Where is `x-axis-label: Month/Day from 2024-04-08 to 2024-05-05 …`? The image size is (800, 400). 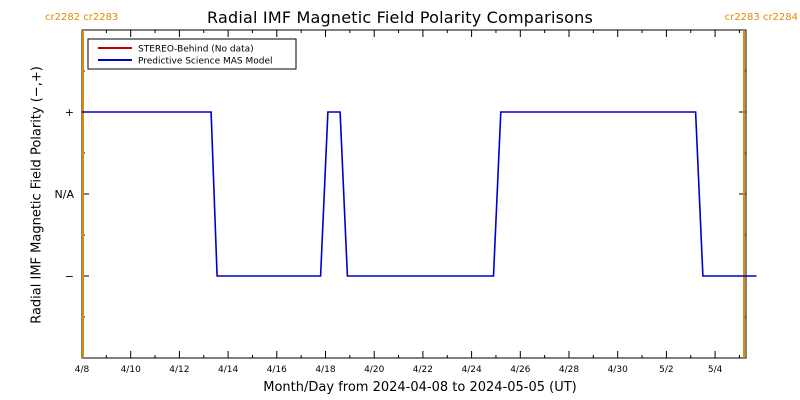
x-axis-label: Month/Day from 2024-04-08 to 2024-05-05 … is located at coordinates (420, 387).